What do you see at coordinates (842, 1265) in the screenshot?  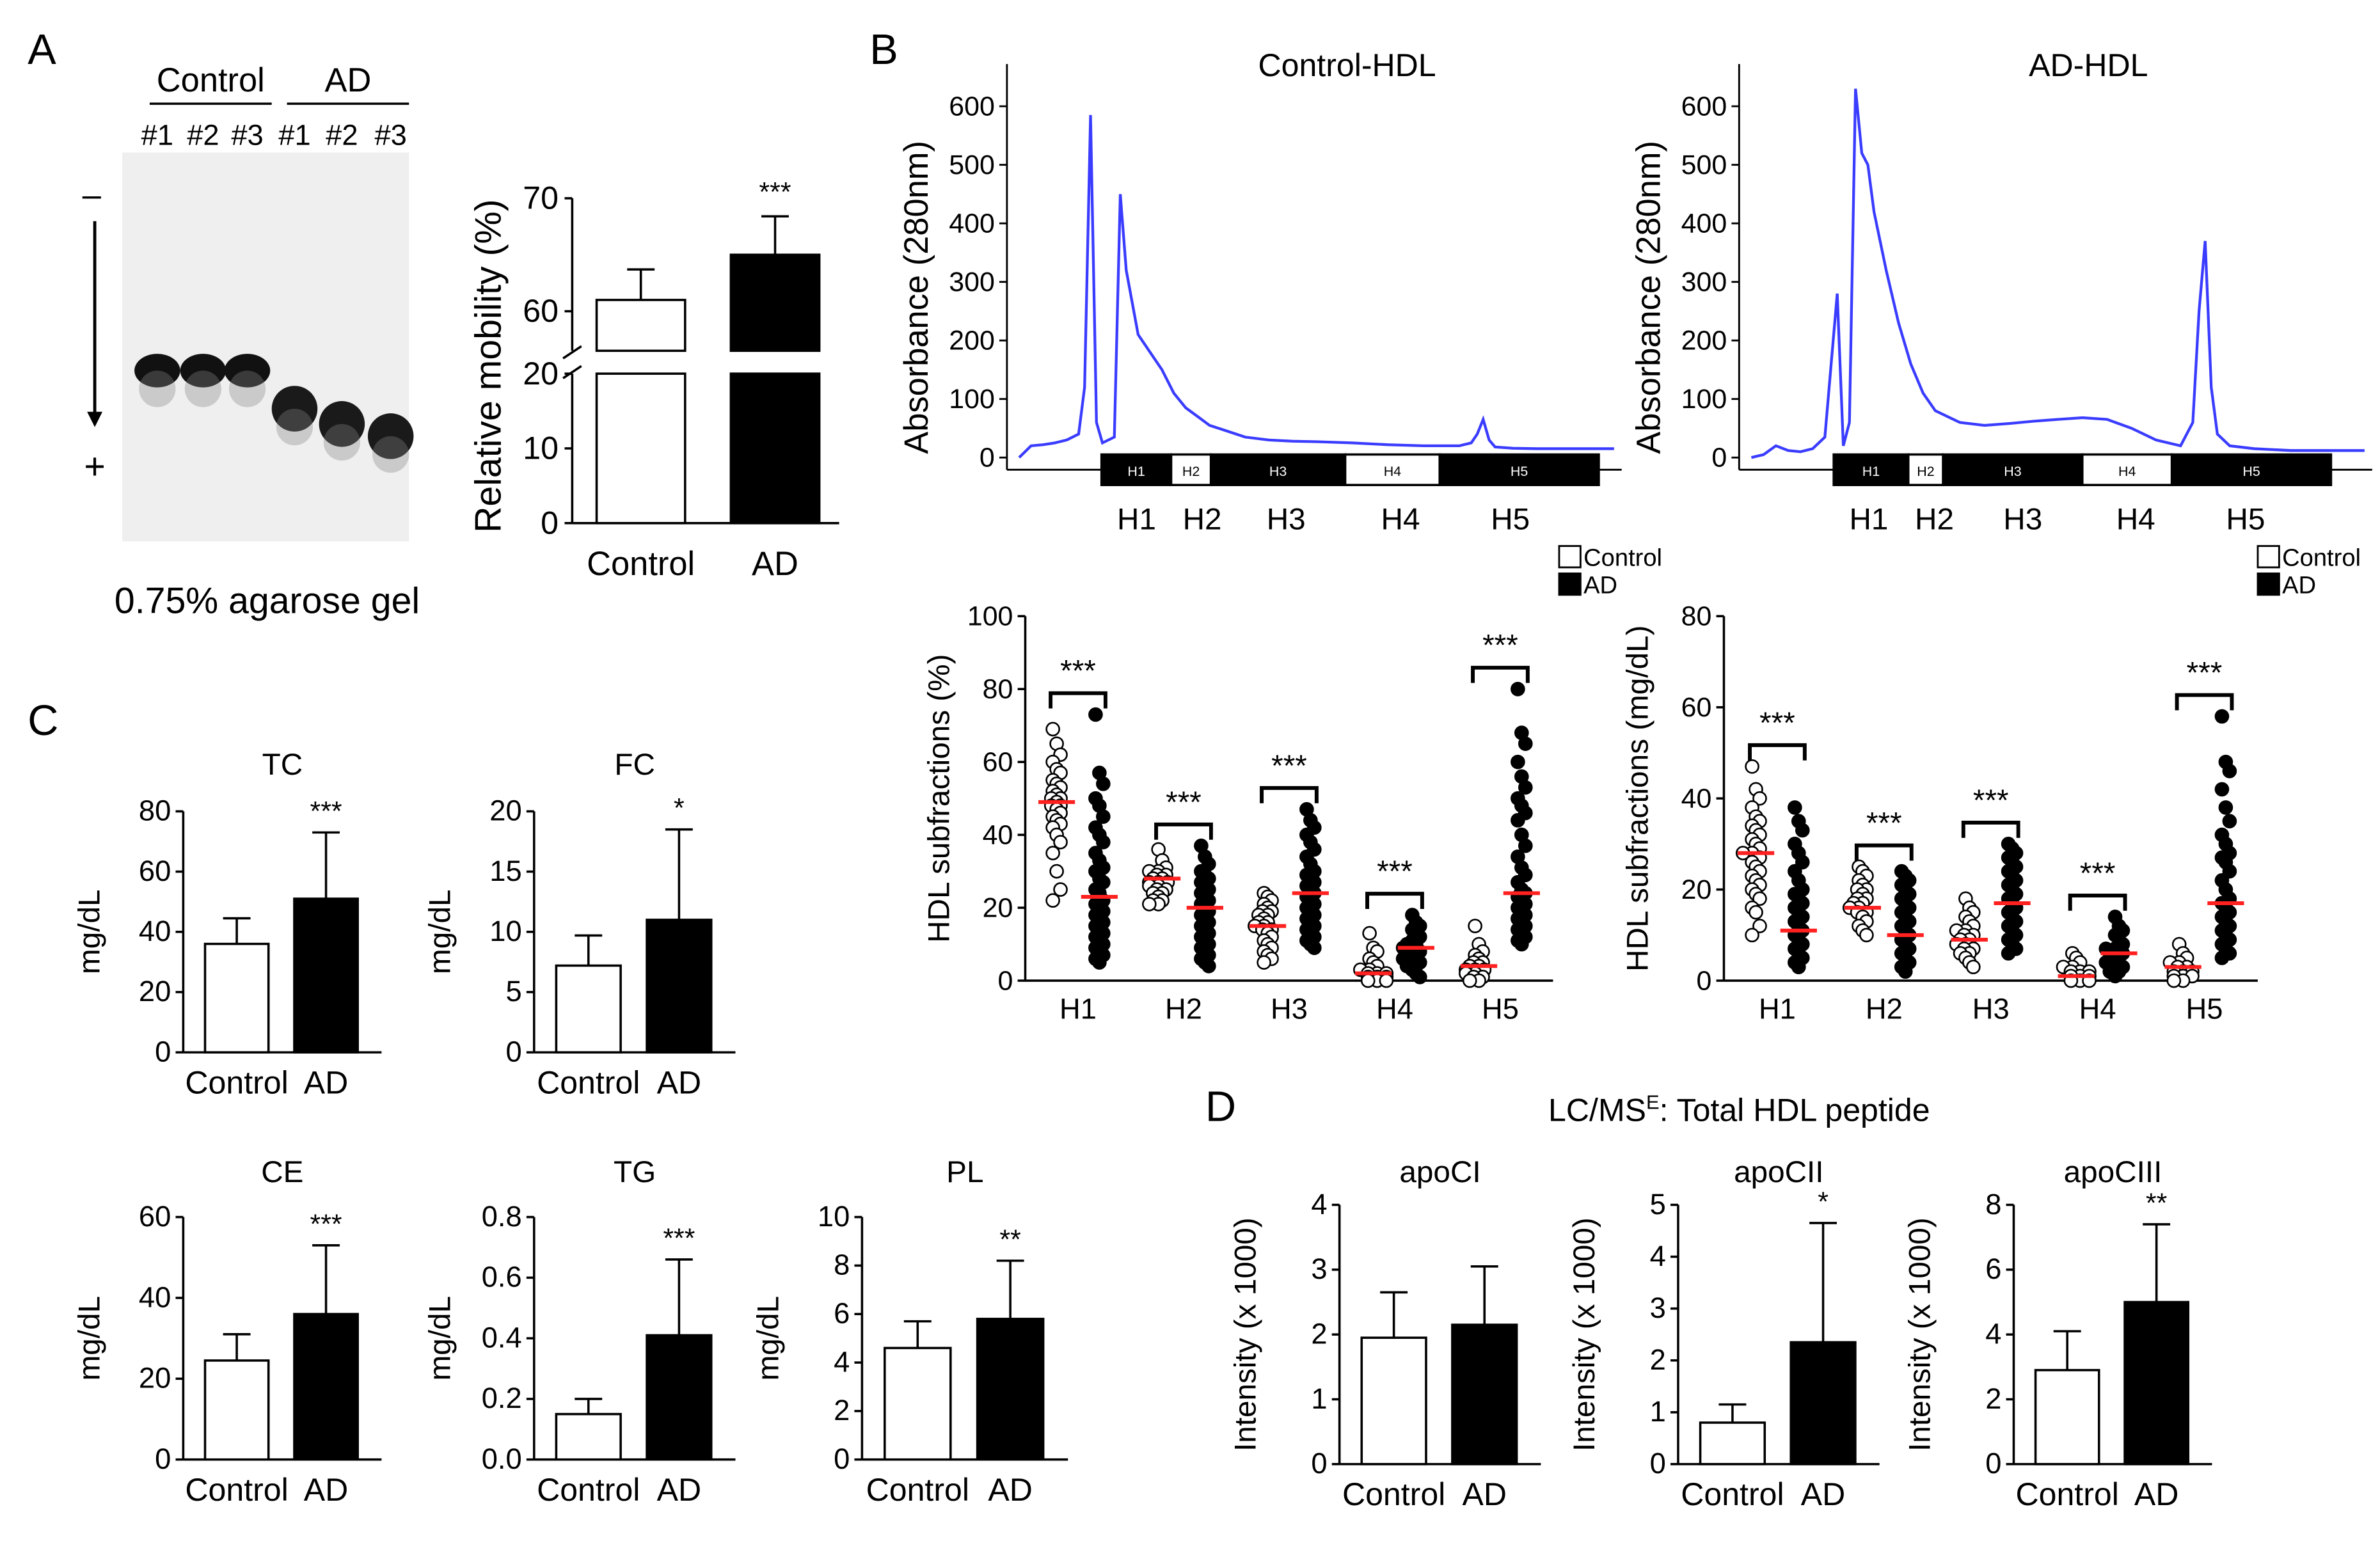 I see `y-tick-label: 8` at bounding box center [842, 1265].